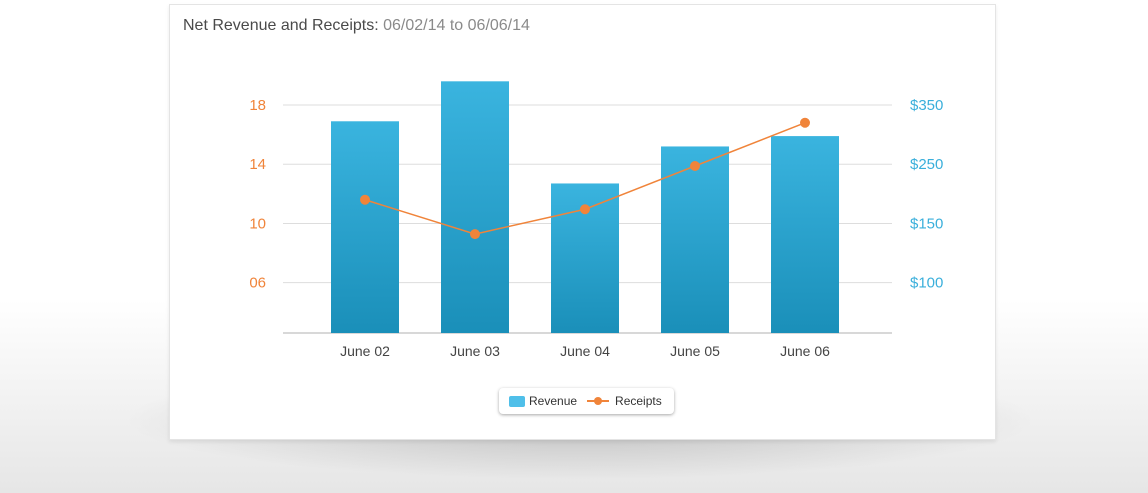 The image size is (1148, 493). What do you see at coordinates (517, 401) in the screenshot?
I see `revenue-swatch-icon` at bounding box center [517, 401].